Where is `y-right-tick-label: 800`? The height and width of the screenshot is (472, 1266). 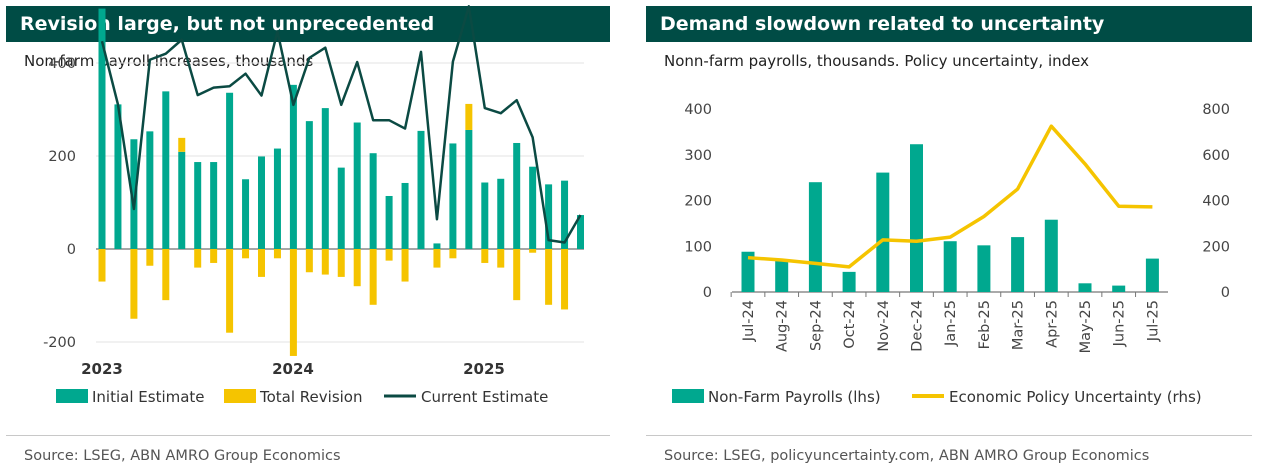 y-right-tick-label: 800 is located at coordinates (1216, 110).